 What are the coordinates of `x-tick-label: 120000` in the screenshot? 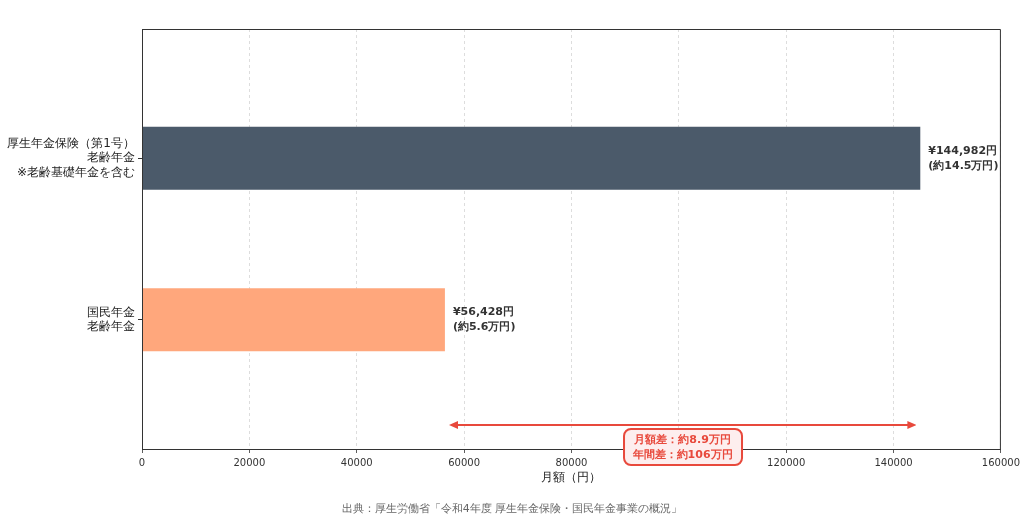 It's located at (786, 462).